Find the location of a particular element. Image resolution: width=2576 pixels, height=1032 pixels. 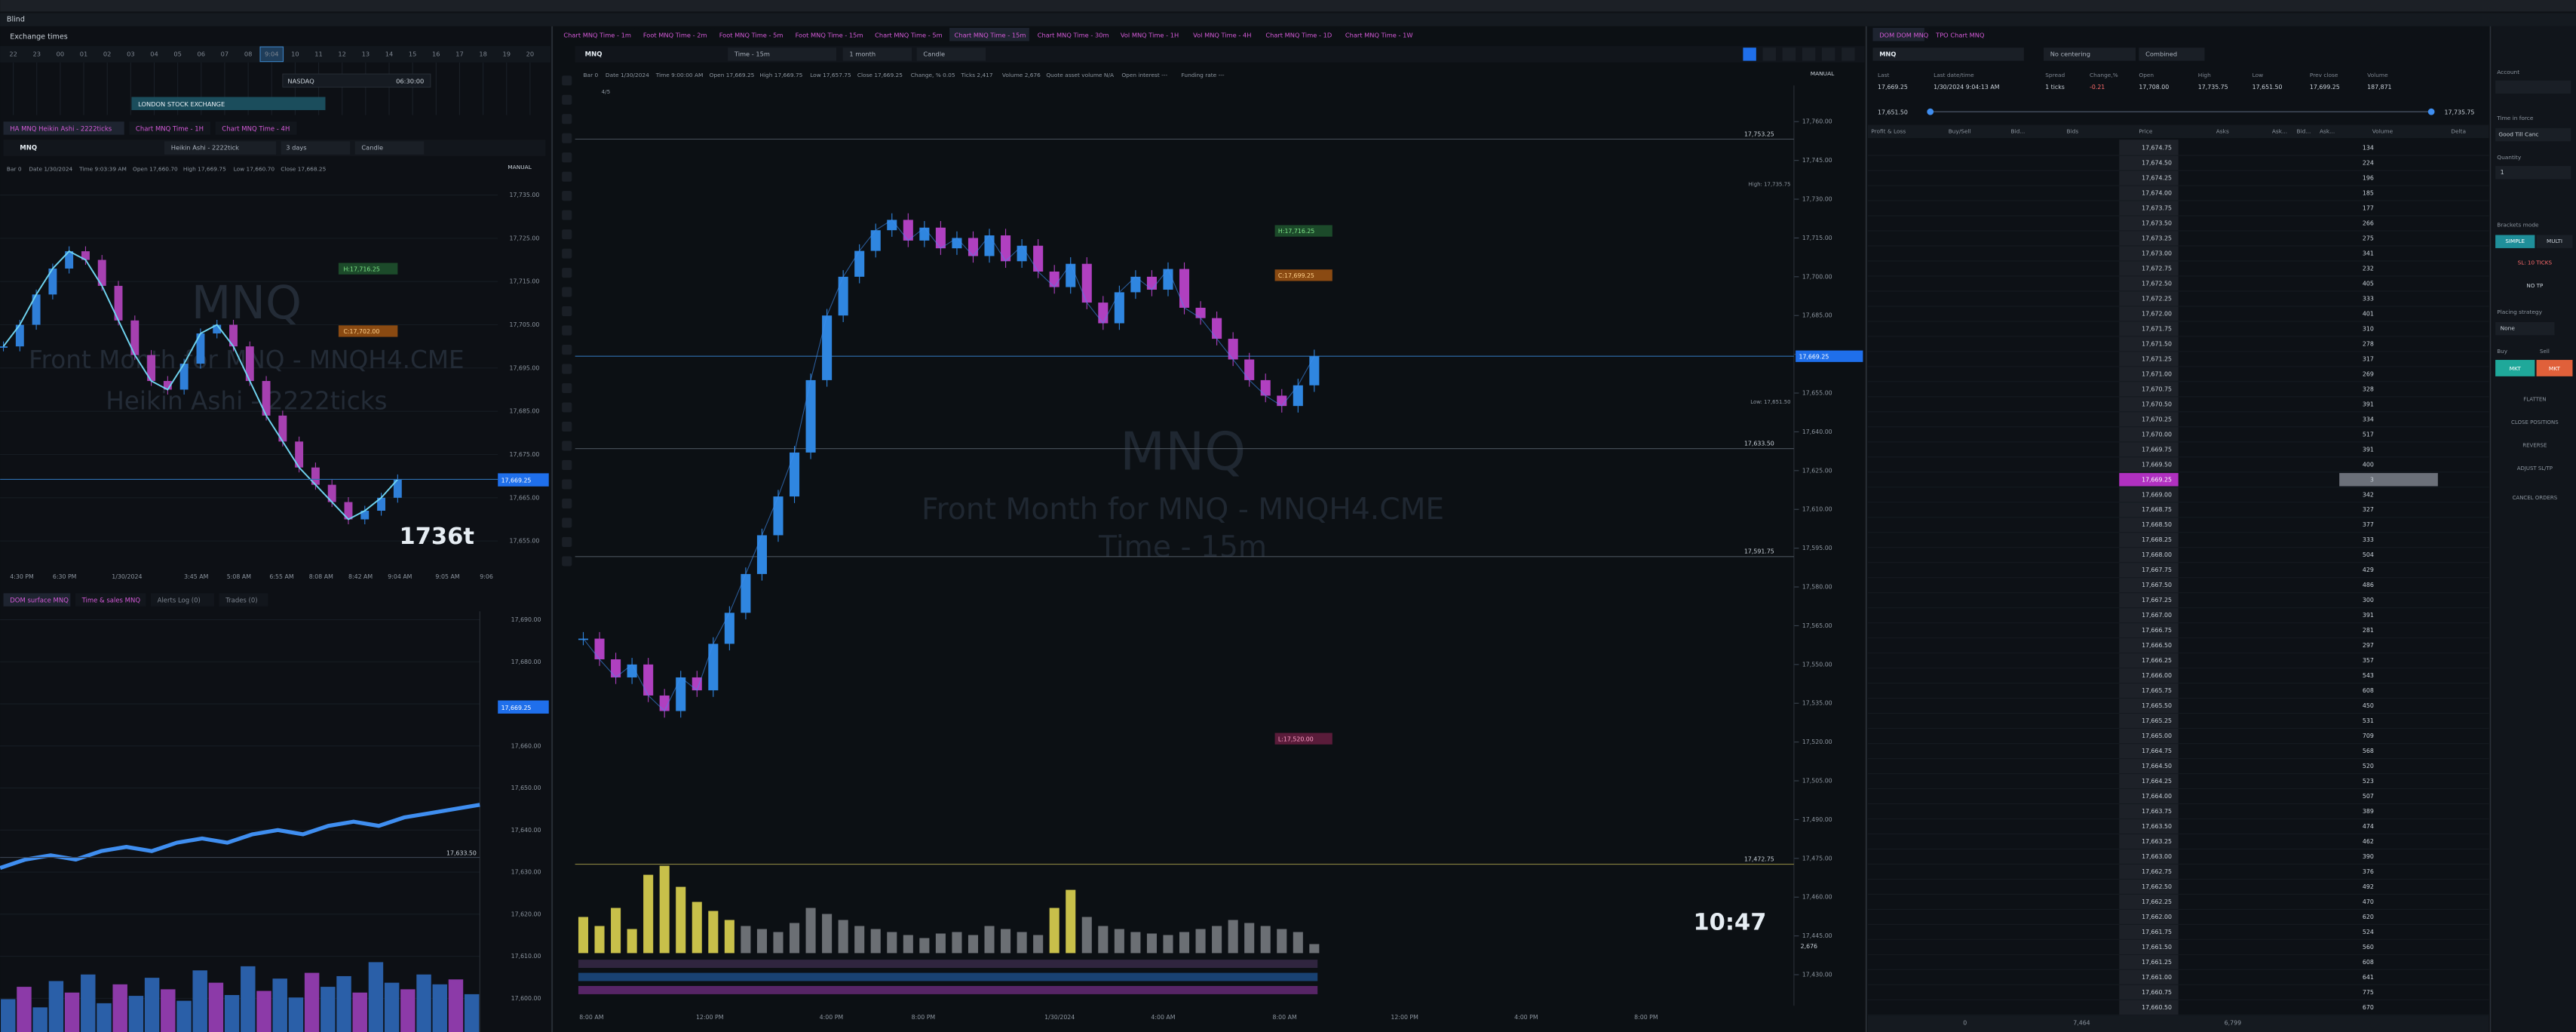

bracket-option: MULTI is located at coordinates (2554, 241).